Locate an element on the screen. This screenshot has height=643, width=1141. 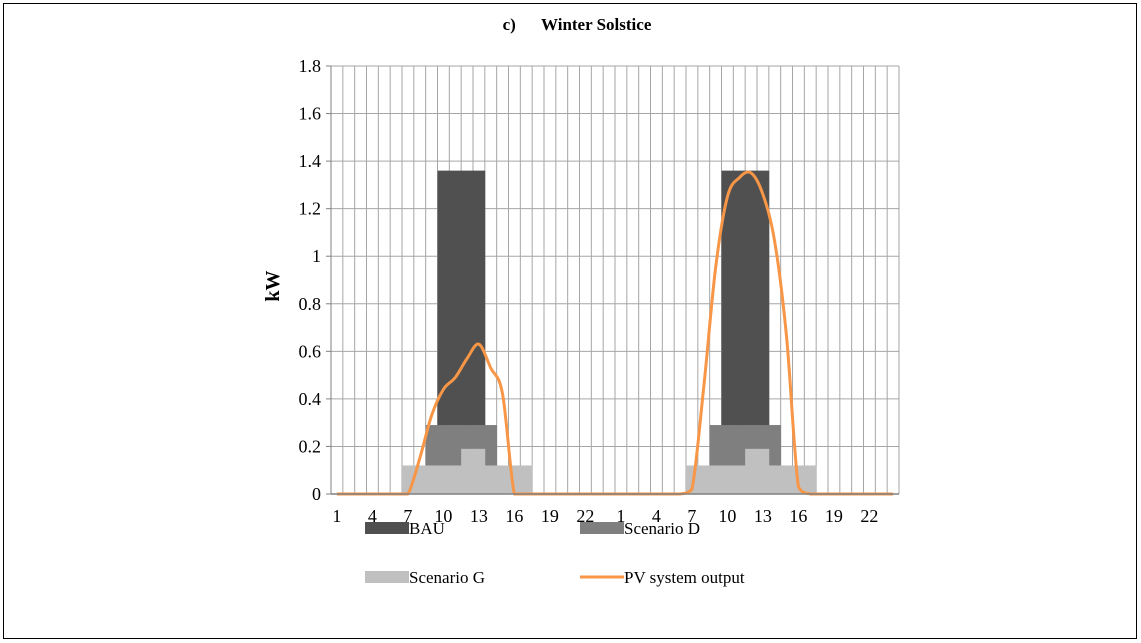
chart-title: c) Winter Solstice is located at coordinates (577, 24).